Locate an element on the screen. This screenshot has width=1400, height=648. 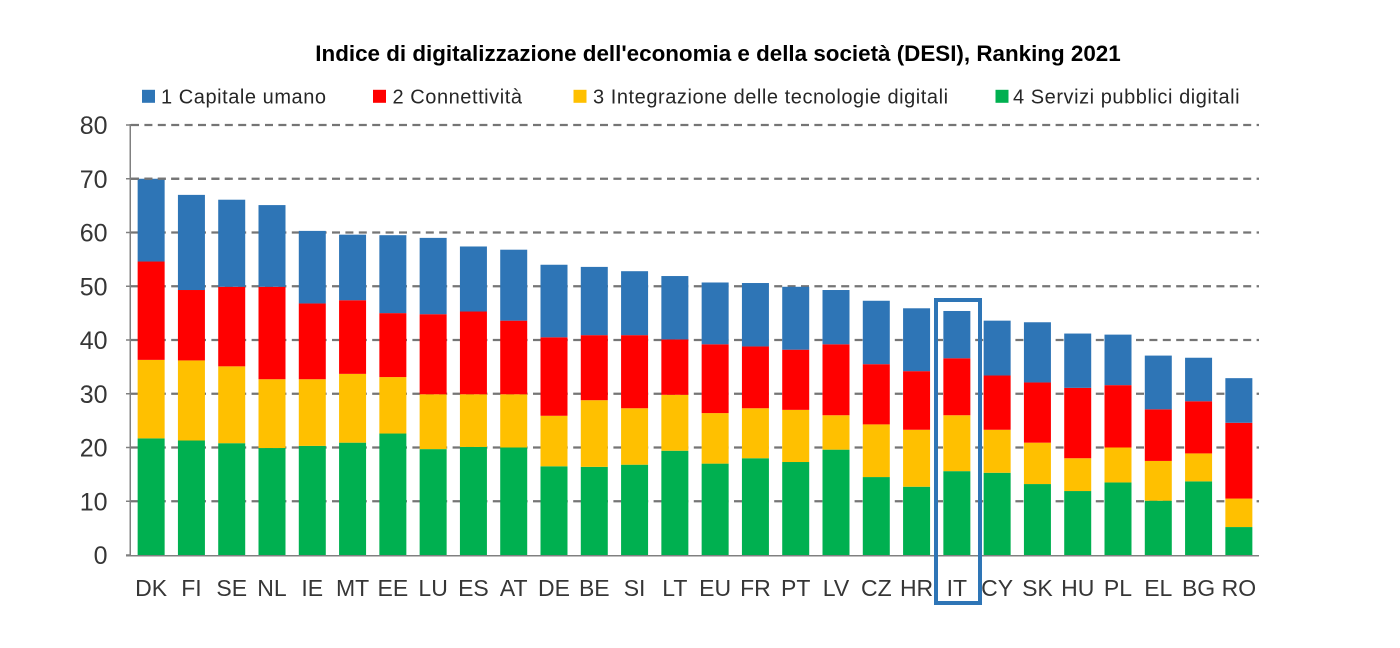
svg-text: 4 Servizi pubblici digitali is located at coordinates (1126, 98).